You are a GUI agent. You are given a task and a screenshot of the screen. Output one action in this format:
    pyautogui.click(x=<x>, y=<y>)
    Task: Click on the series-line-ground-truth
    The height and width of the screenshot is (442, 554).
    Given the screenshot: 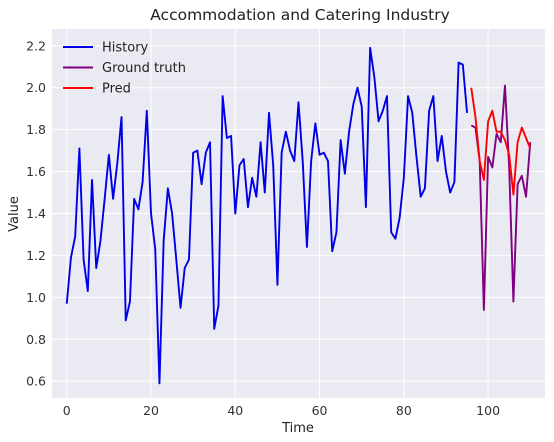 What is the action you would take?
    pyautogui.click(x=501, y=197)
    